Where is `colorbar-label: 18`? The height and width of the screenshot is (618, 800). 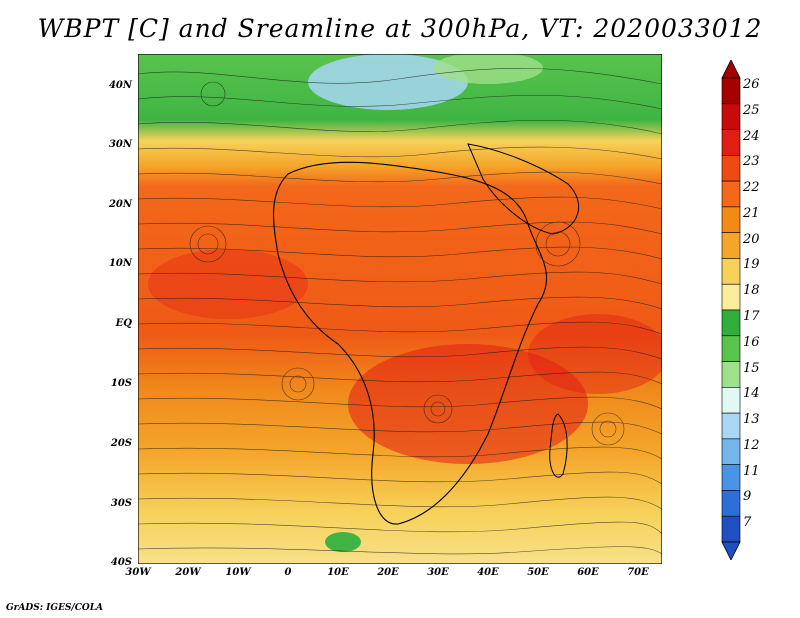 colorbar-label: 18 is located at coordinates (751, 291).